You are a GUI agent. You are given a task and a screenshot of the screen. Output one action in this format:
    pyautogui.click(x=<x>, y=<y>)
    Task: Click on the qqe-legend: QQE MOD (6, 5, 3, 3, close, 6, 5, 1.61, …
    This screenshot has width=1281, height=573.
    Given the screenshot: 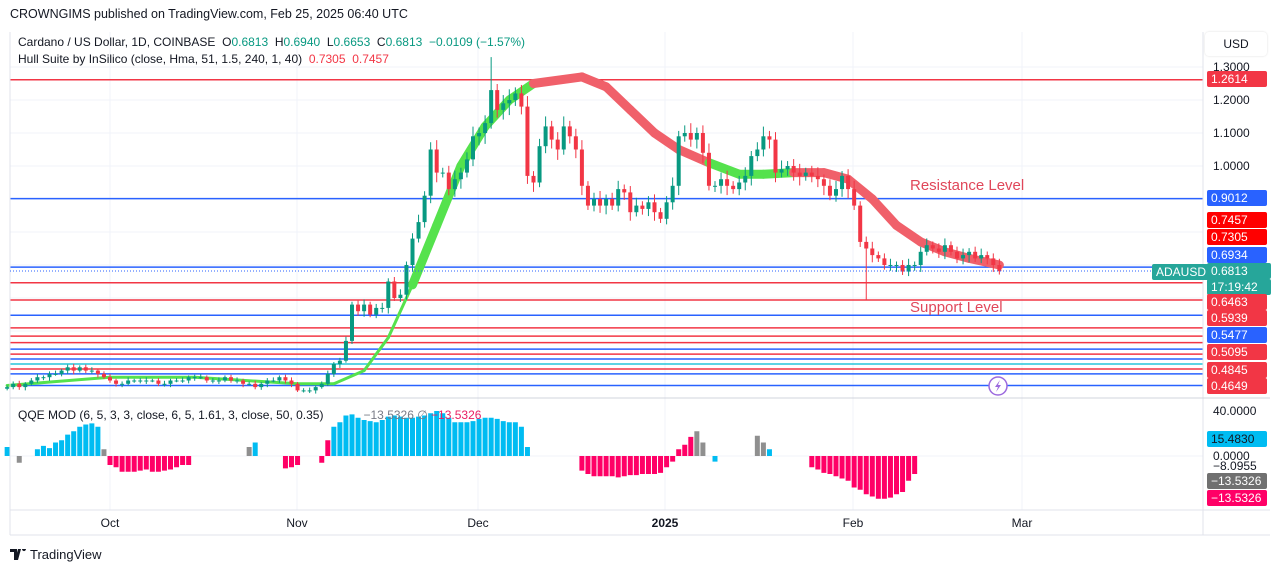 What is the action you would take?
    pyautogui.click(x=249, y=415)
    